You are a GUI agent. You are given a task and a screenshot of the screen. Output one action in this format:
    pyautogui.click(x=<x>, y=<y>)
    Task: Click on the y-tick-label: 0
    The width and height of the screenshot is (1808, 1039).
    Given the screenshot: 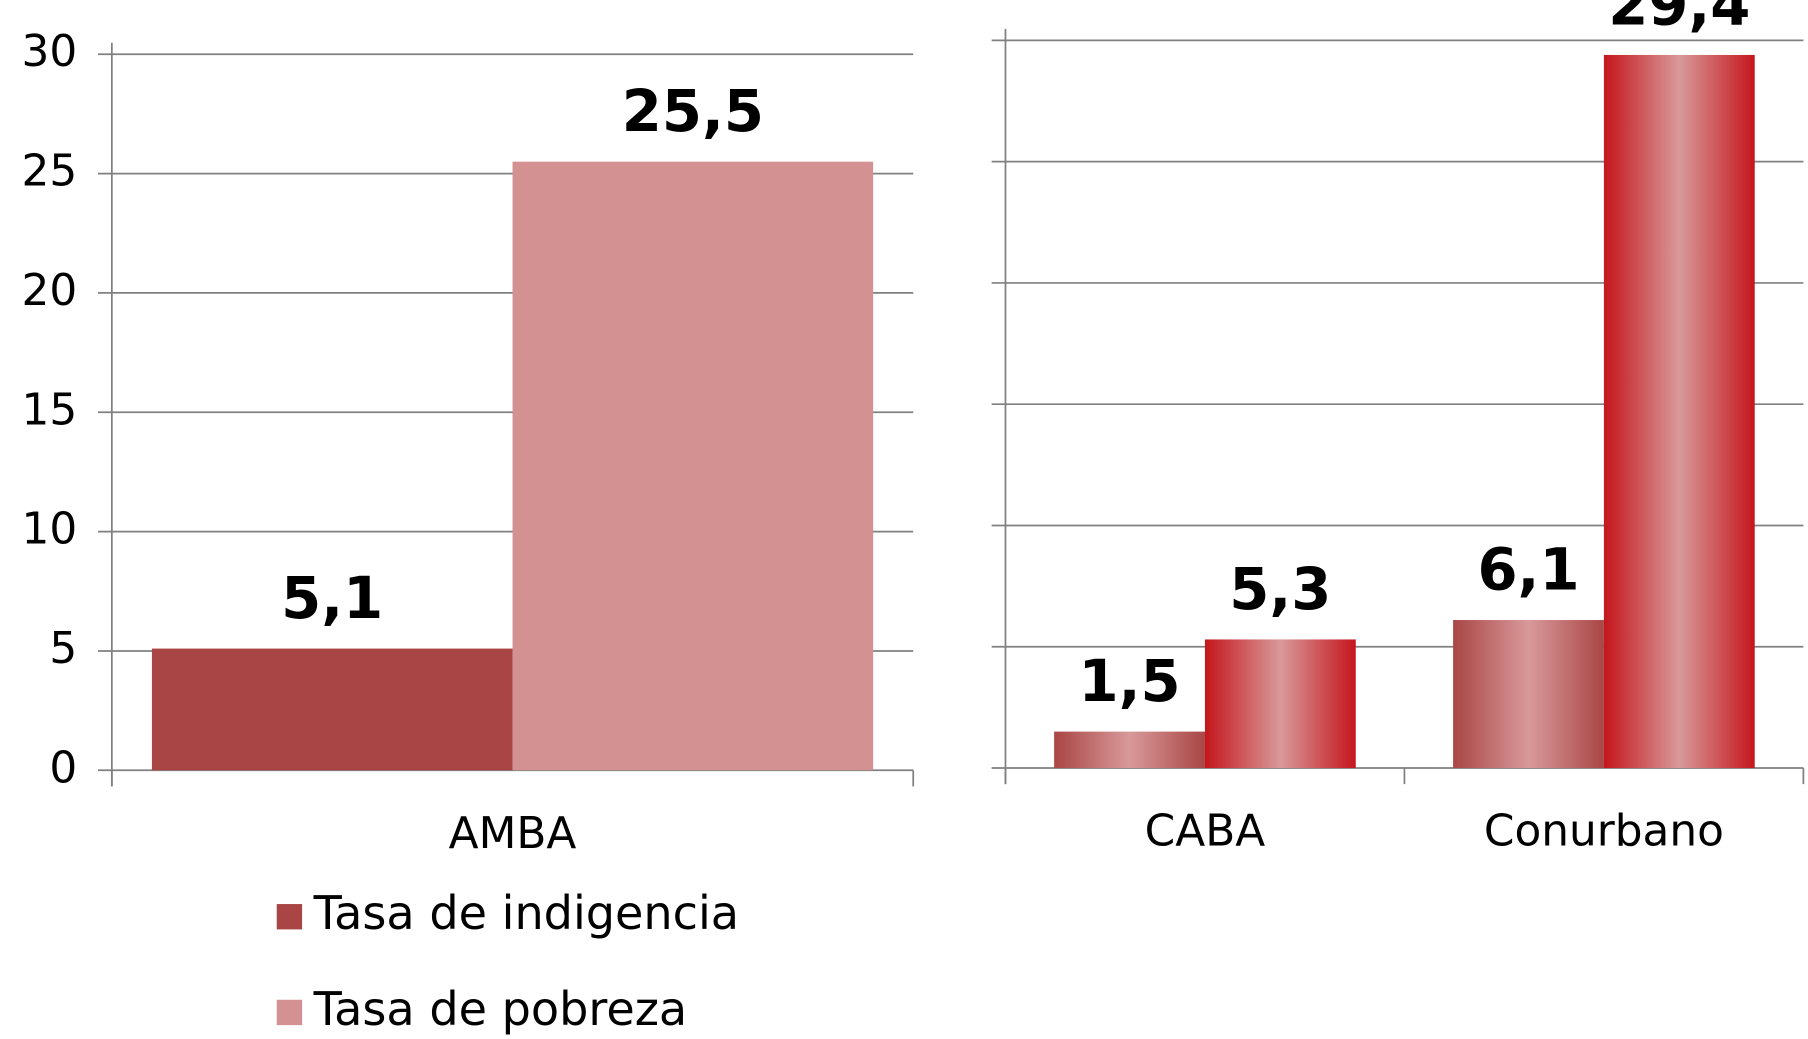 What is the action you would take?
    pyautogui.click(x=63, y=767)
    